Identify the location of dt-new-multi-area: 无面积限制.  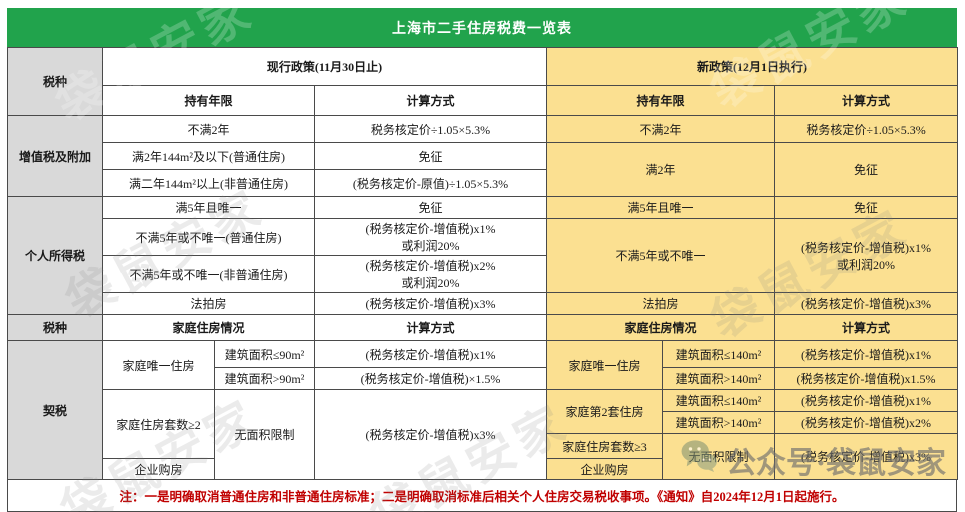
(719, 456).